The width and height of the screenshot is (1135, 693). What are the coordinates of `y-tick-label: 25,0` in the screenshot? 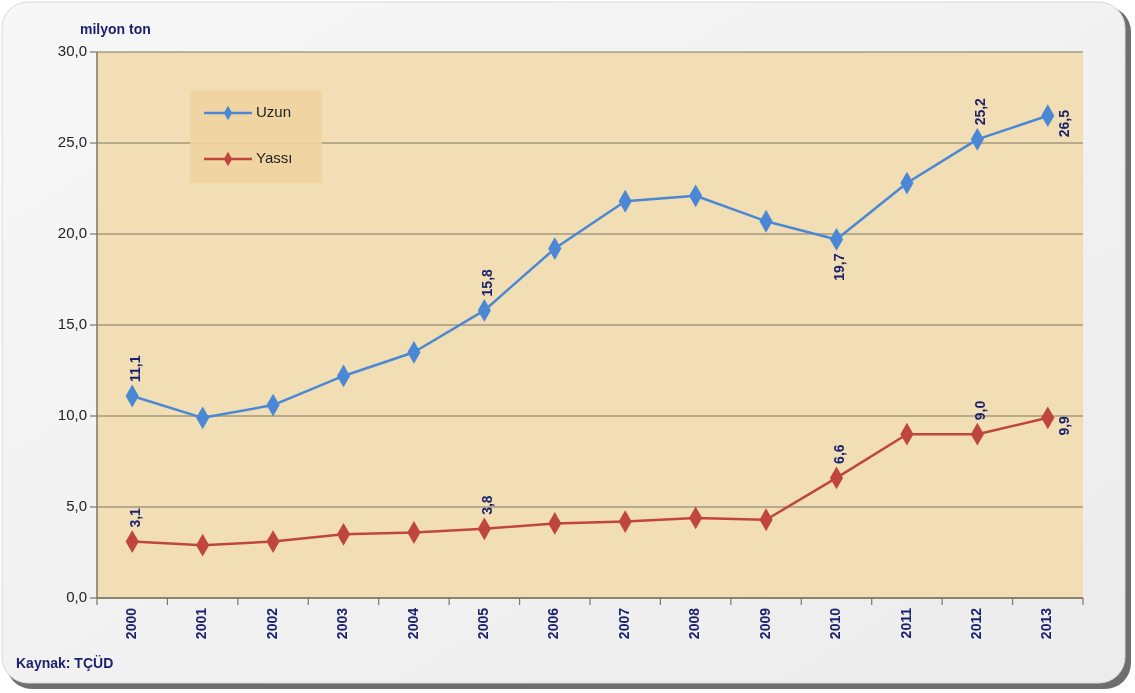 It's located at (72, 141).